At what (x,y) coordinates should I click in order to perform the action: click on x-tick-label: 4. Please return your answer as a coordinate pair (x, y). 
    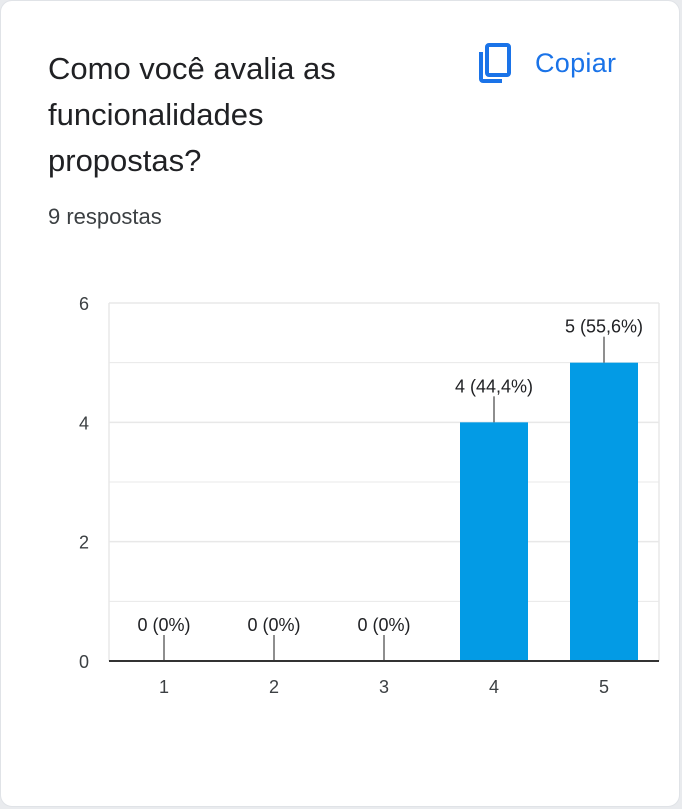
    Looking at the image, I should click on (494, 687).